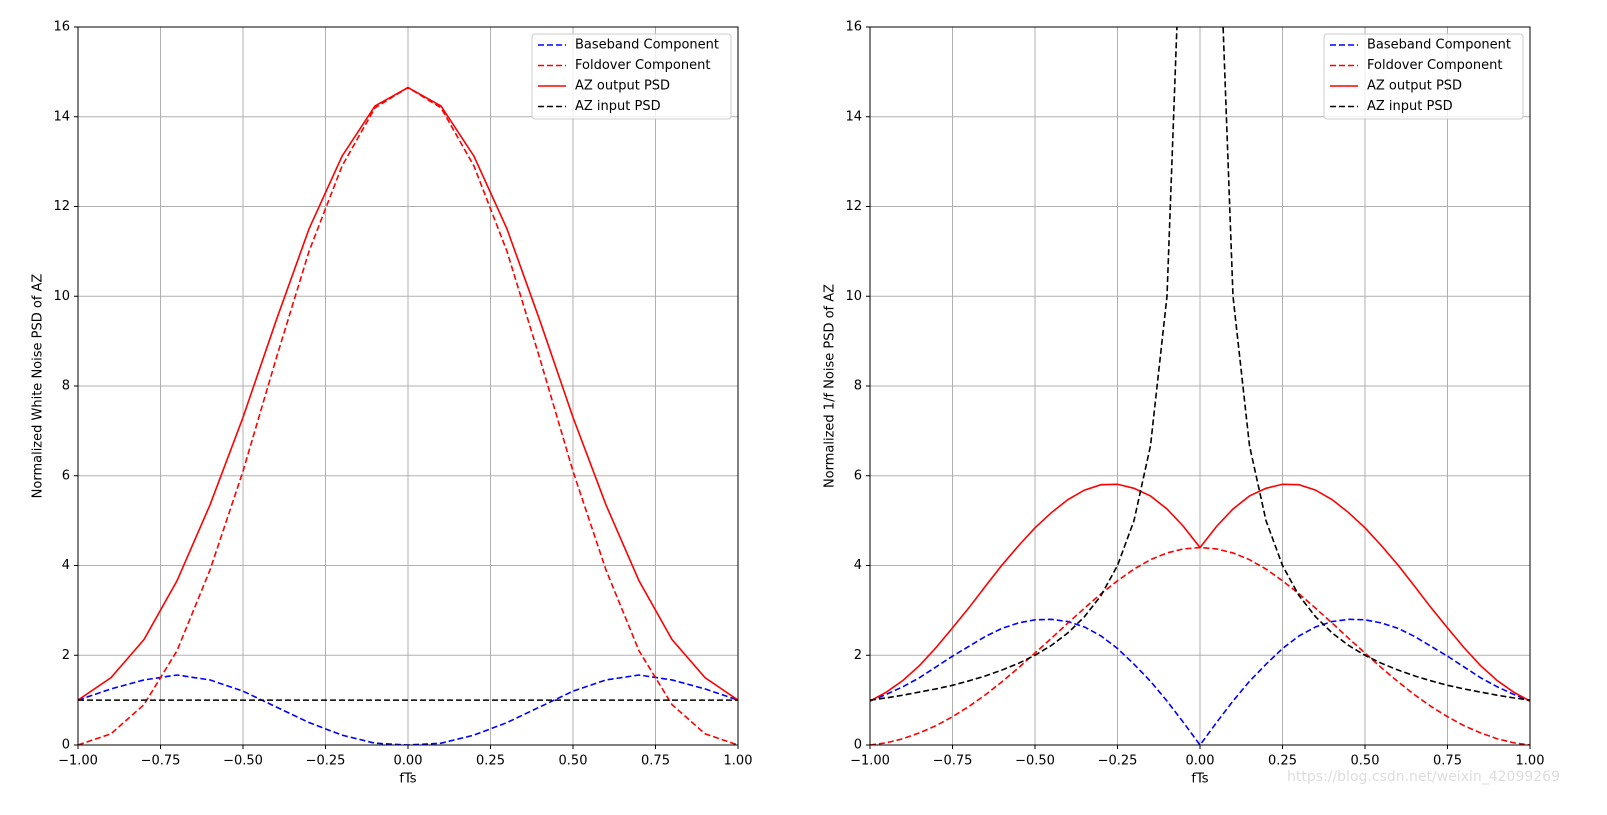 This screenshot has height=815, width=1607. I want to click on watermark: https://blog.csdn.net/weixin_42099269, so click(1423, 777).